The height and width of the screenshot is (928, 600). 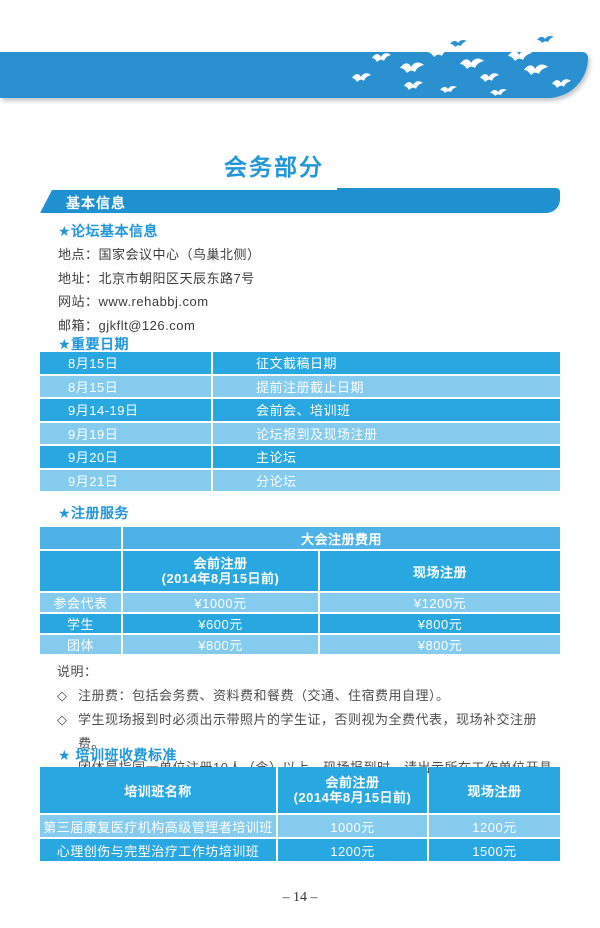 What do you see at coordinates (80, 538) in the screenshot?
I see `empty-corner-cell` at bounding box center [80, 538].